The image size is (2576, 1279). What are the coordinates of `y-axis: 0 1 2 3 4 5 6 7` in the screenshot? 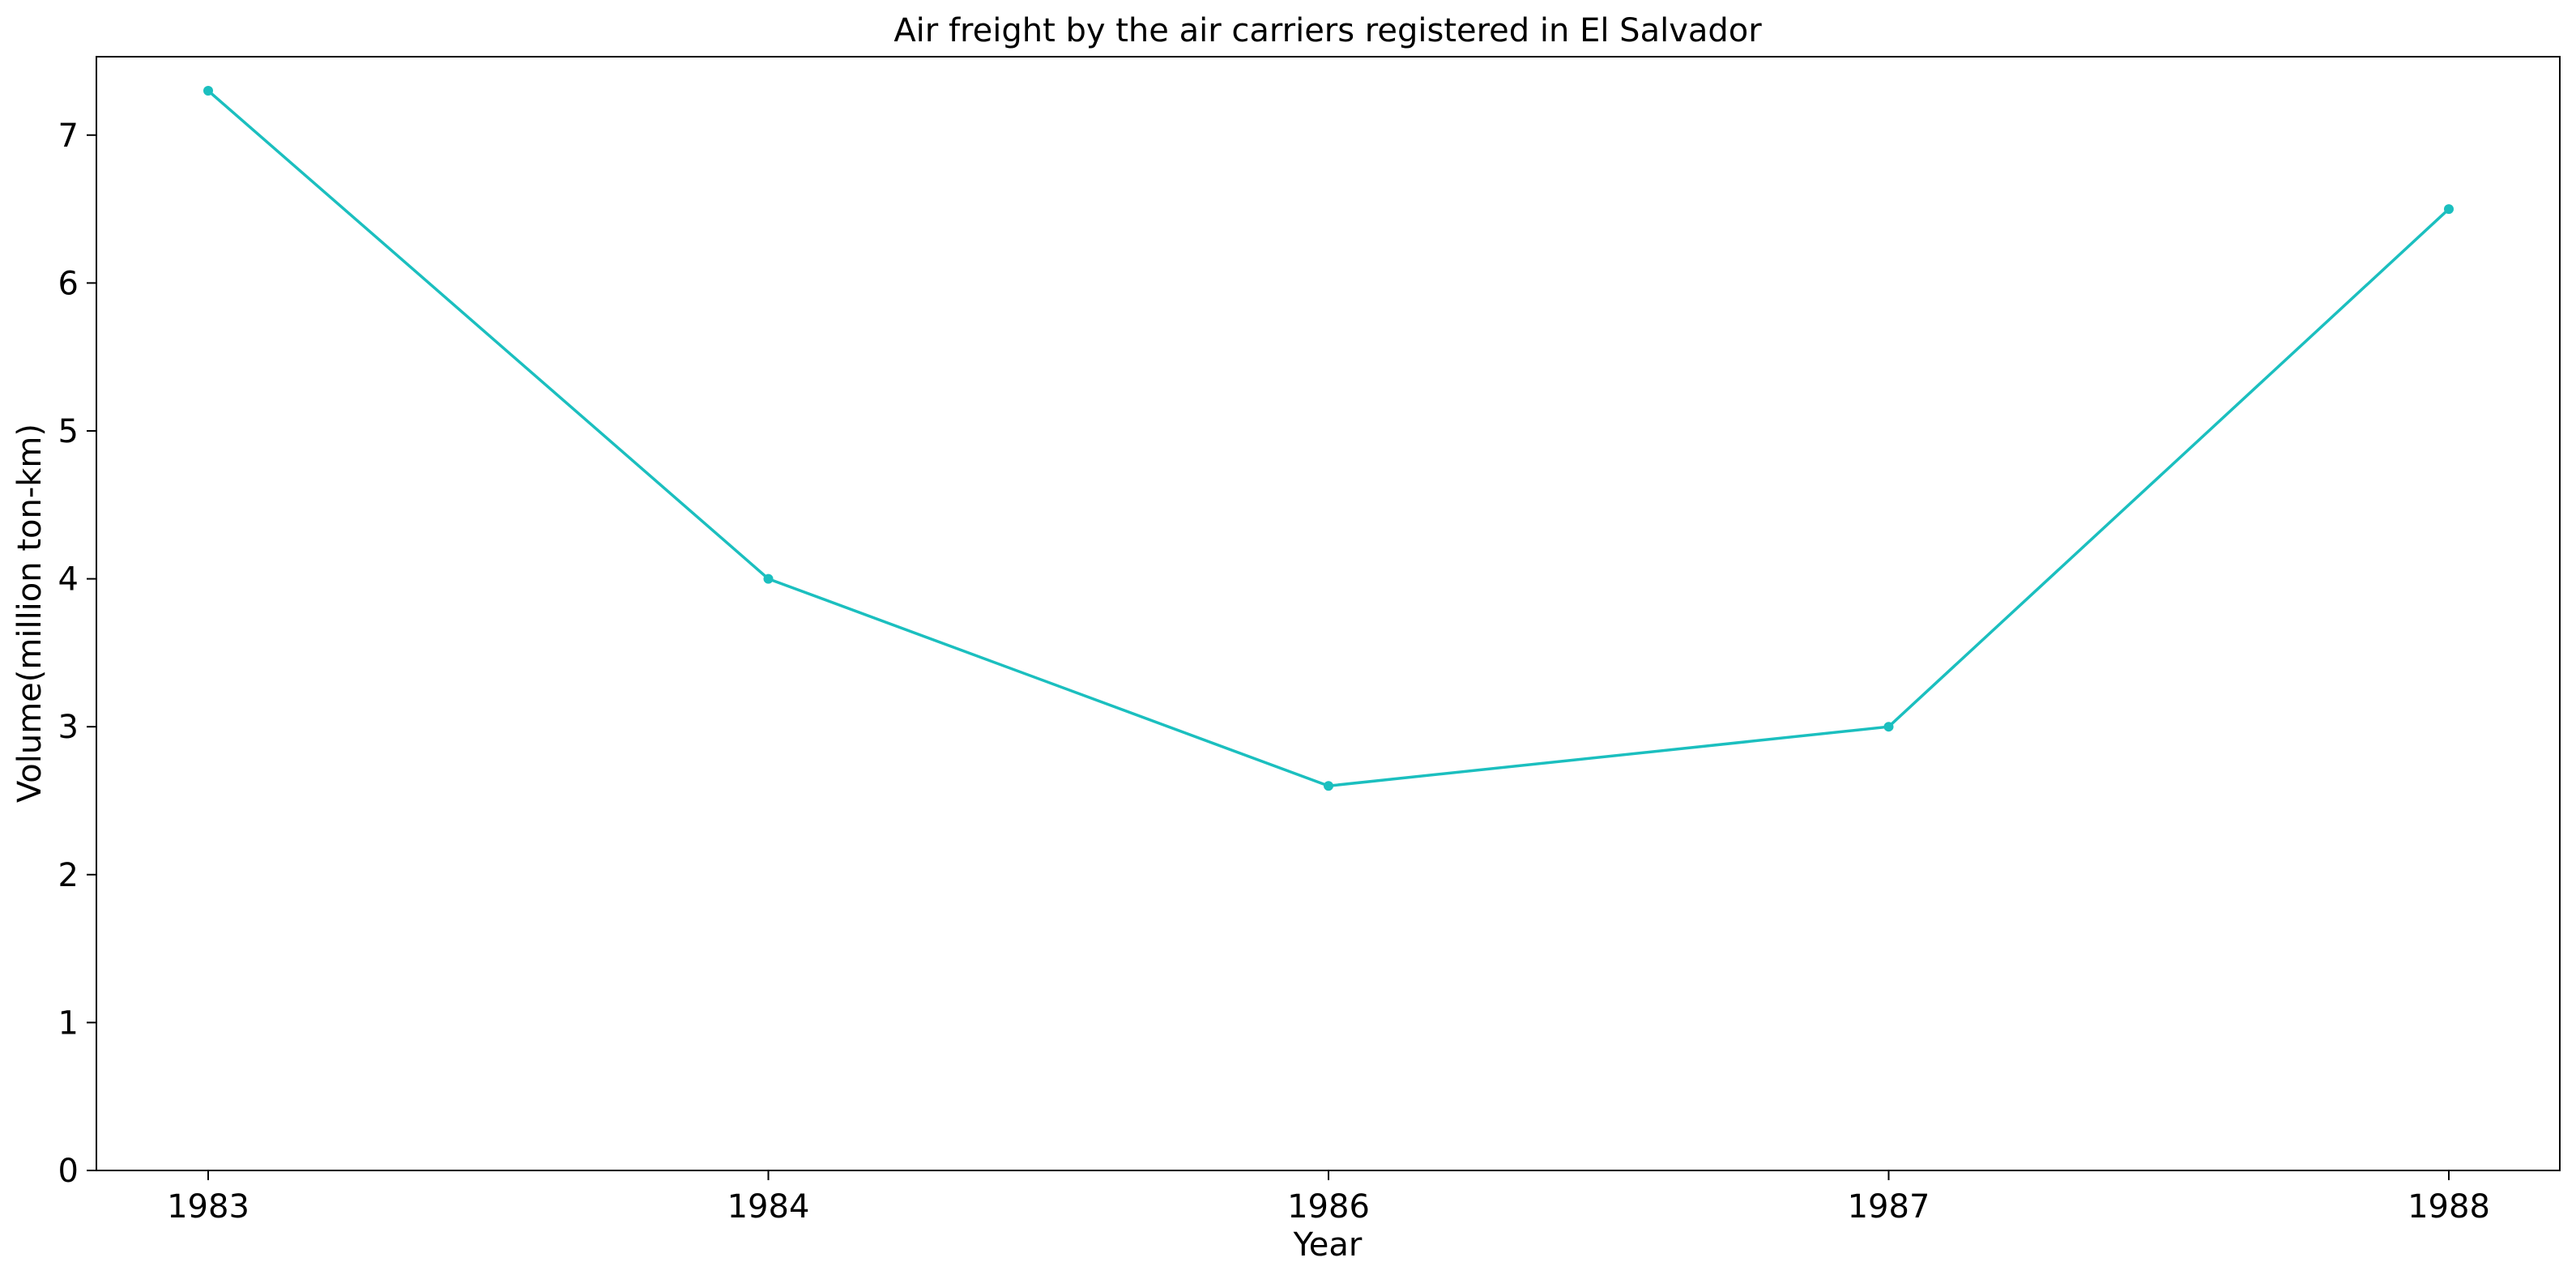 It's located at (77, 653).